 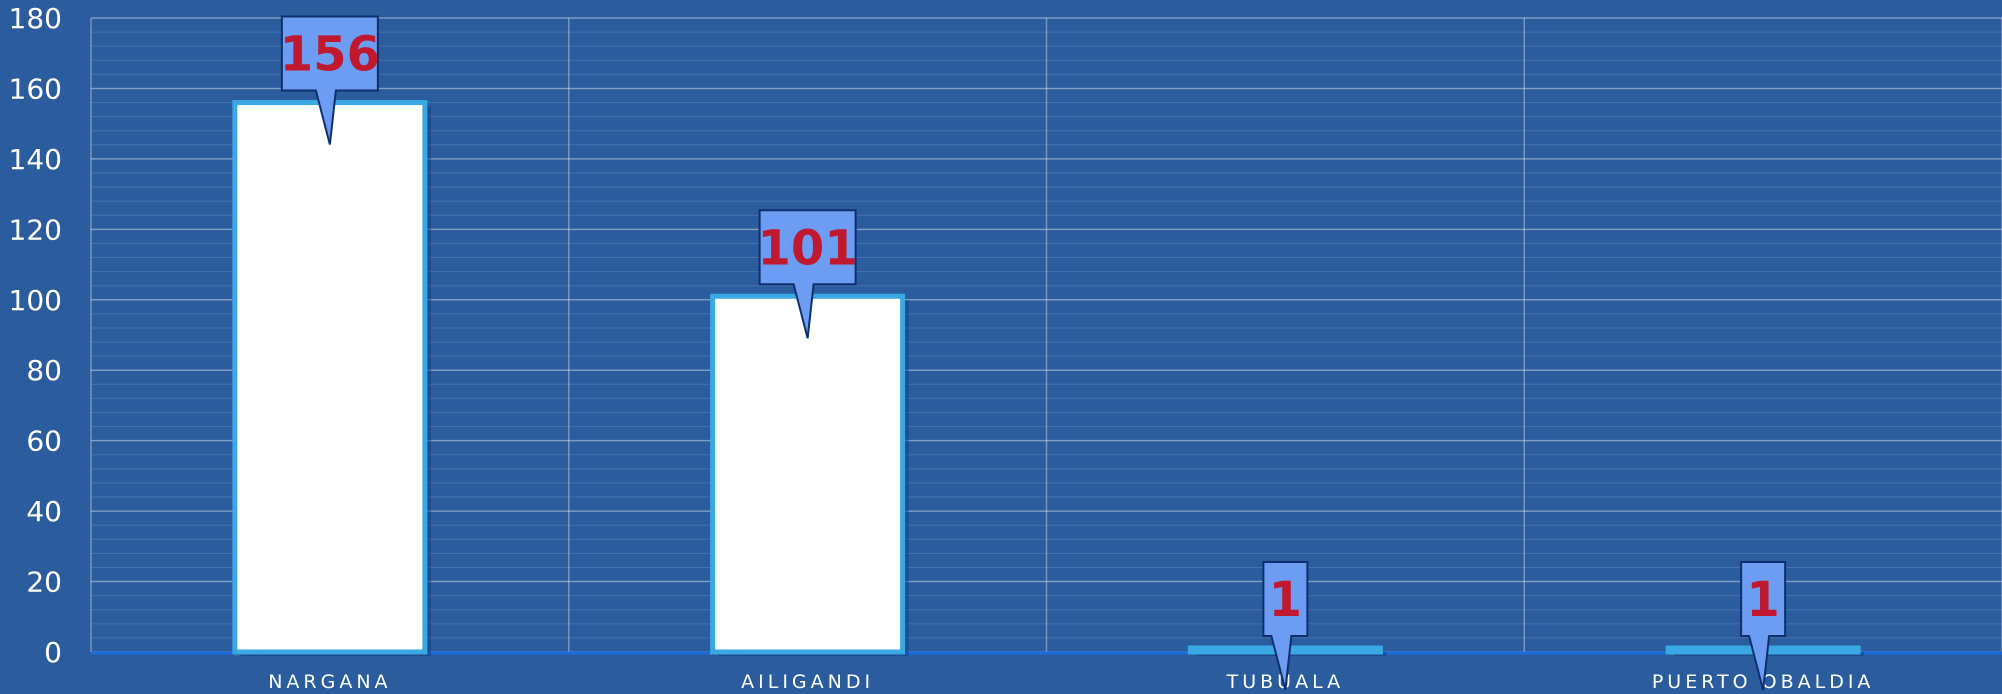 I want to click on y-tick-label: 60, so click(x=44, y=441).